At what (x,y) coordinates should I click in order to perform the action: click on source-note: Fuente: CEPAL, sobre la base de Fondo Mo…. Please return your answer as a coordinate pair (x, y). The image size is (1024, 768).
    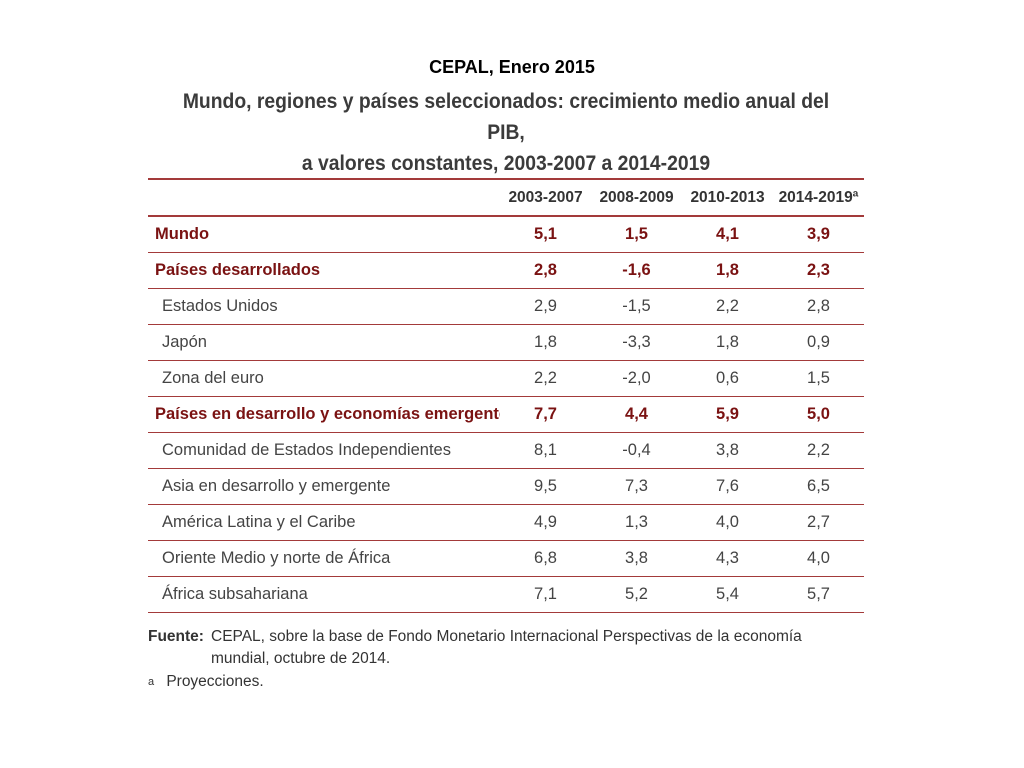
    Looking at the image, I should click on (506, 648).